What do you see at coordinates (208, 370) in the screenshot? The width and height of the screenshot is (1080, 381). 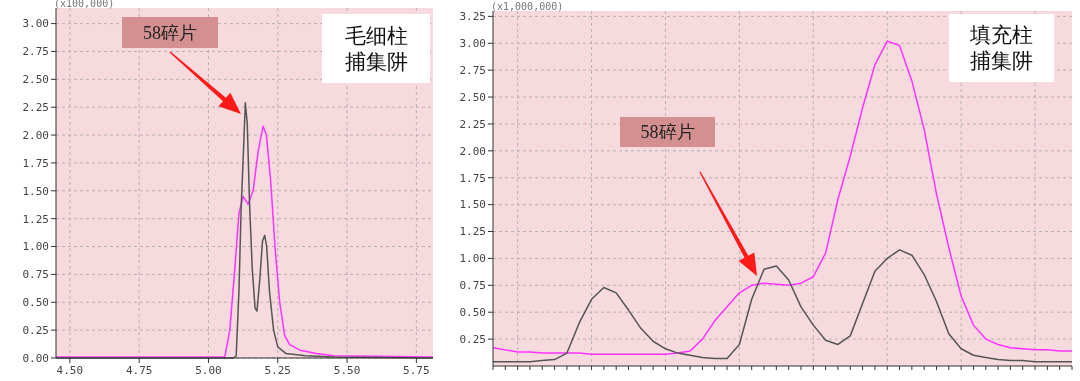 I see `x-tick-label: 5.00` at bounding box center [208, 370].